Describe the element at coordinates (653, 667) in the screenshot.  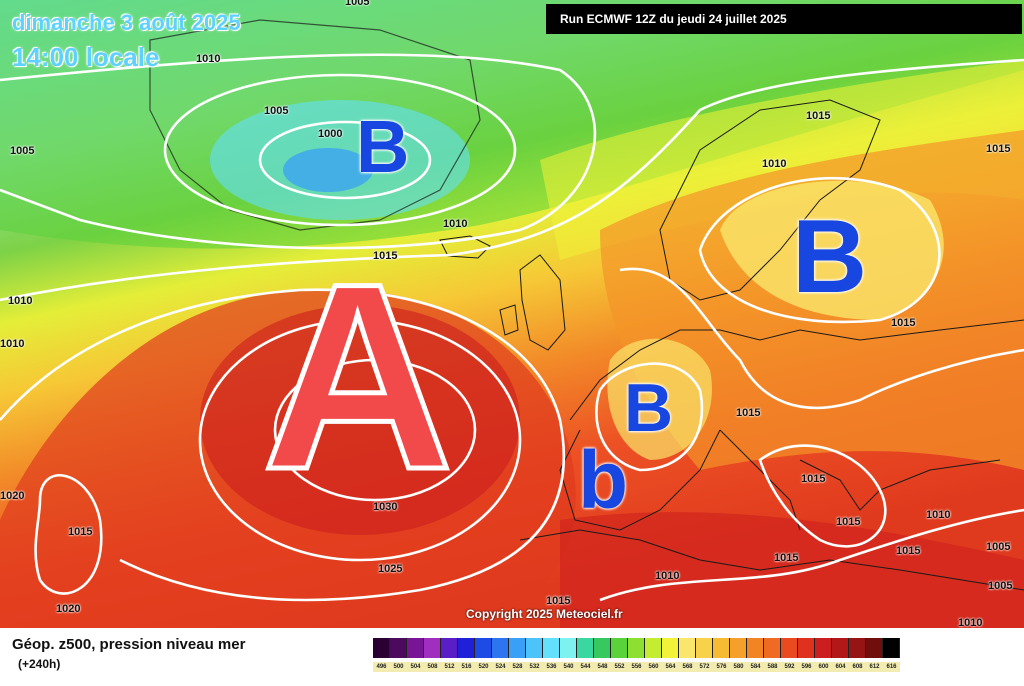
I see `legend-tick-label: 560` at that location.